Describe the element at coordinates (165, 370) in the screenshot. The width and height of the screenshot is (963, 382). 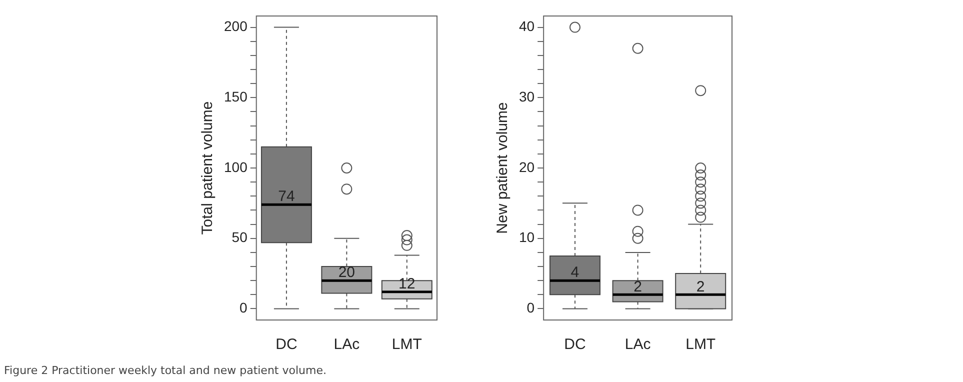
I see `caption: Figure 2 Practitioner weekly total and new patient volume.` at that location.